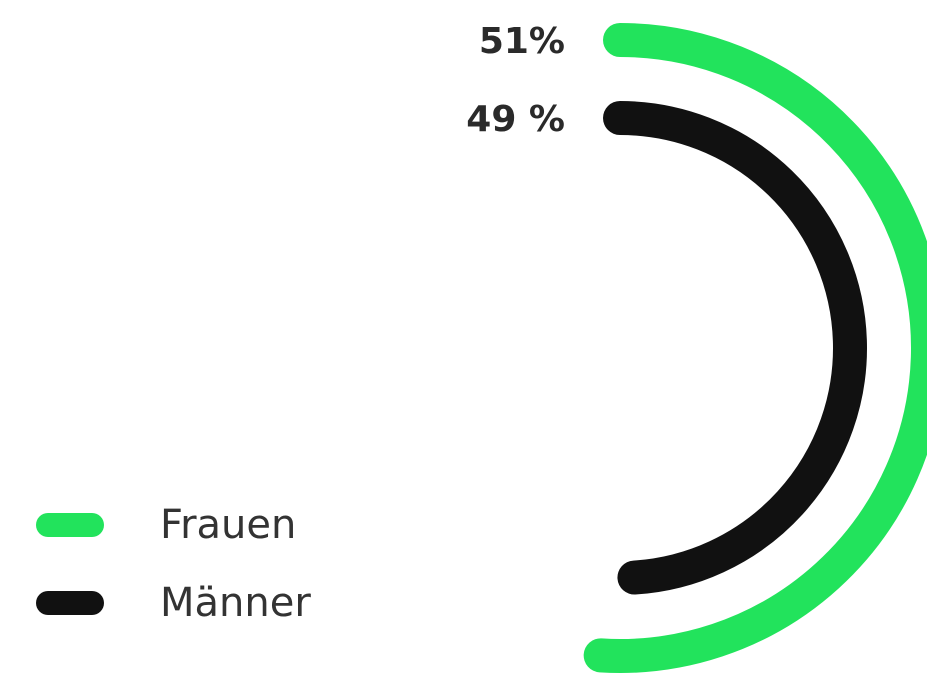  I want to click on value-label: 49 %, so click(515, 119).